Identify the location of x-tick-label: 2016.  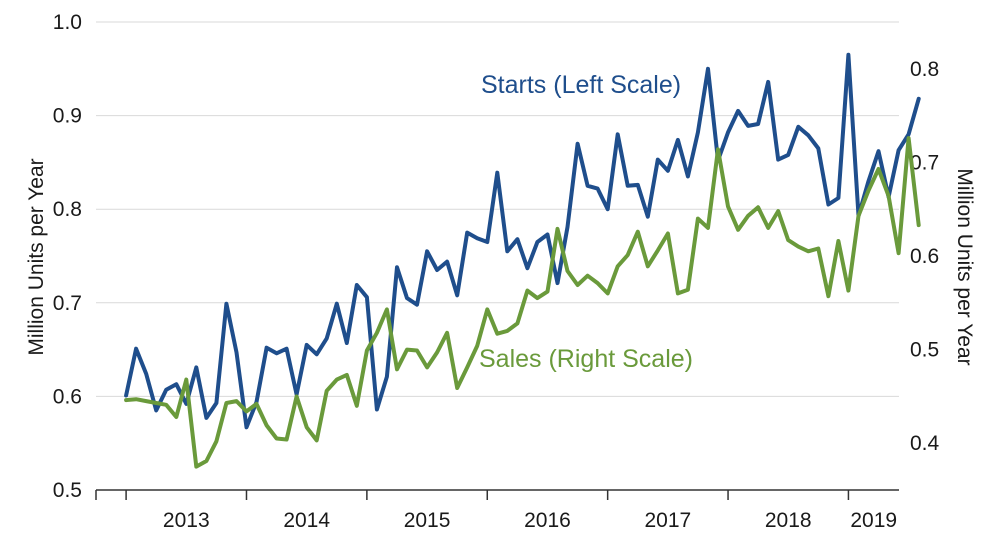
(547, 520).